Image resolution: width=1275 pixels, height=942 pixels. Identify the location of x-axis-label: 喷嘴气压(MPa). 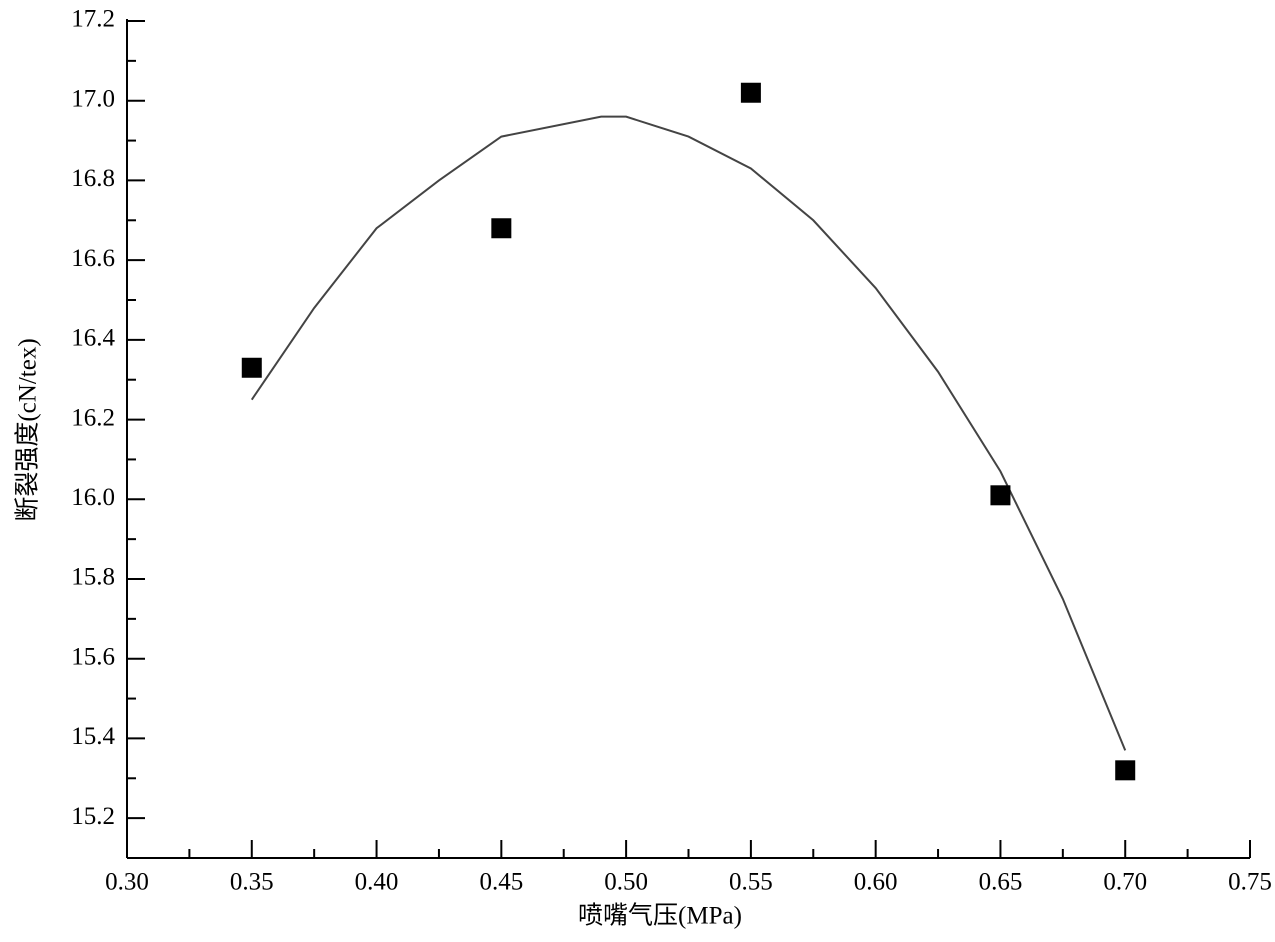
(660, 916).